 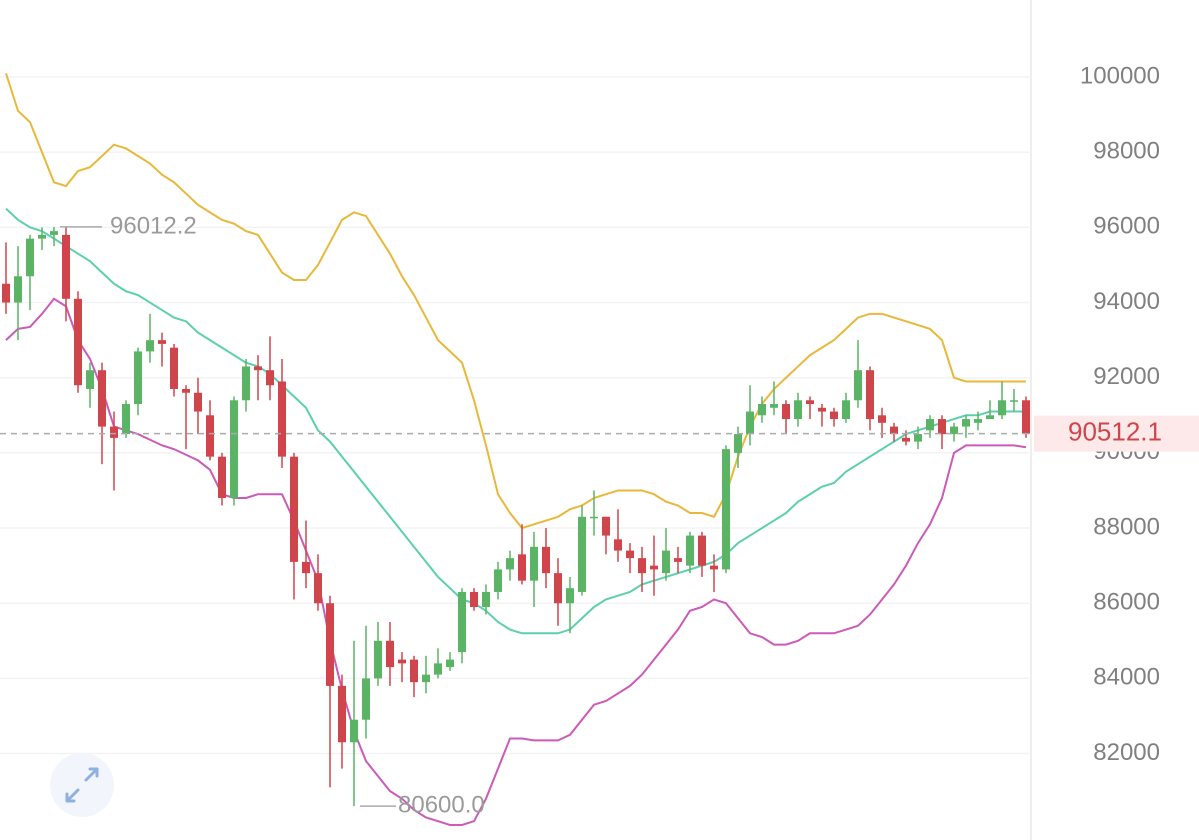 I want to click on last-price-box, so click(x=1116, y=433).